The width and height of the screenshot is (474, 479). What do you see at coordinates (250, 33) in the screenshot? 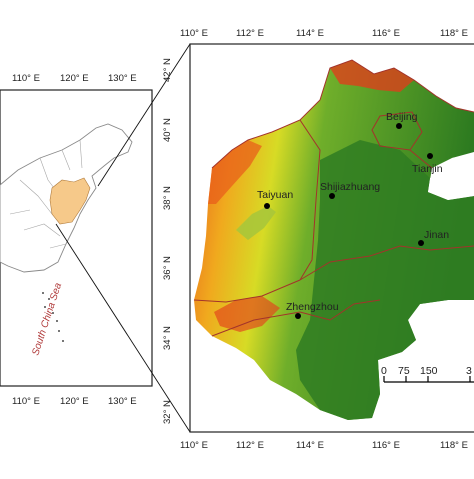
I see `main-top-tick: 112° E` at bounding box center [250, 33].